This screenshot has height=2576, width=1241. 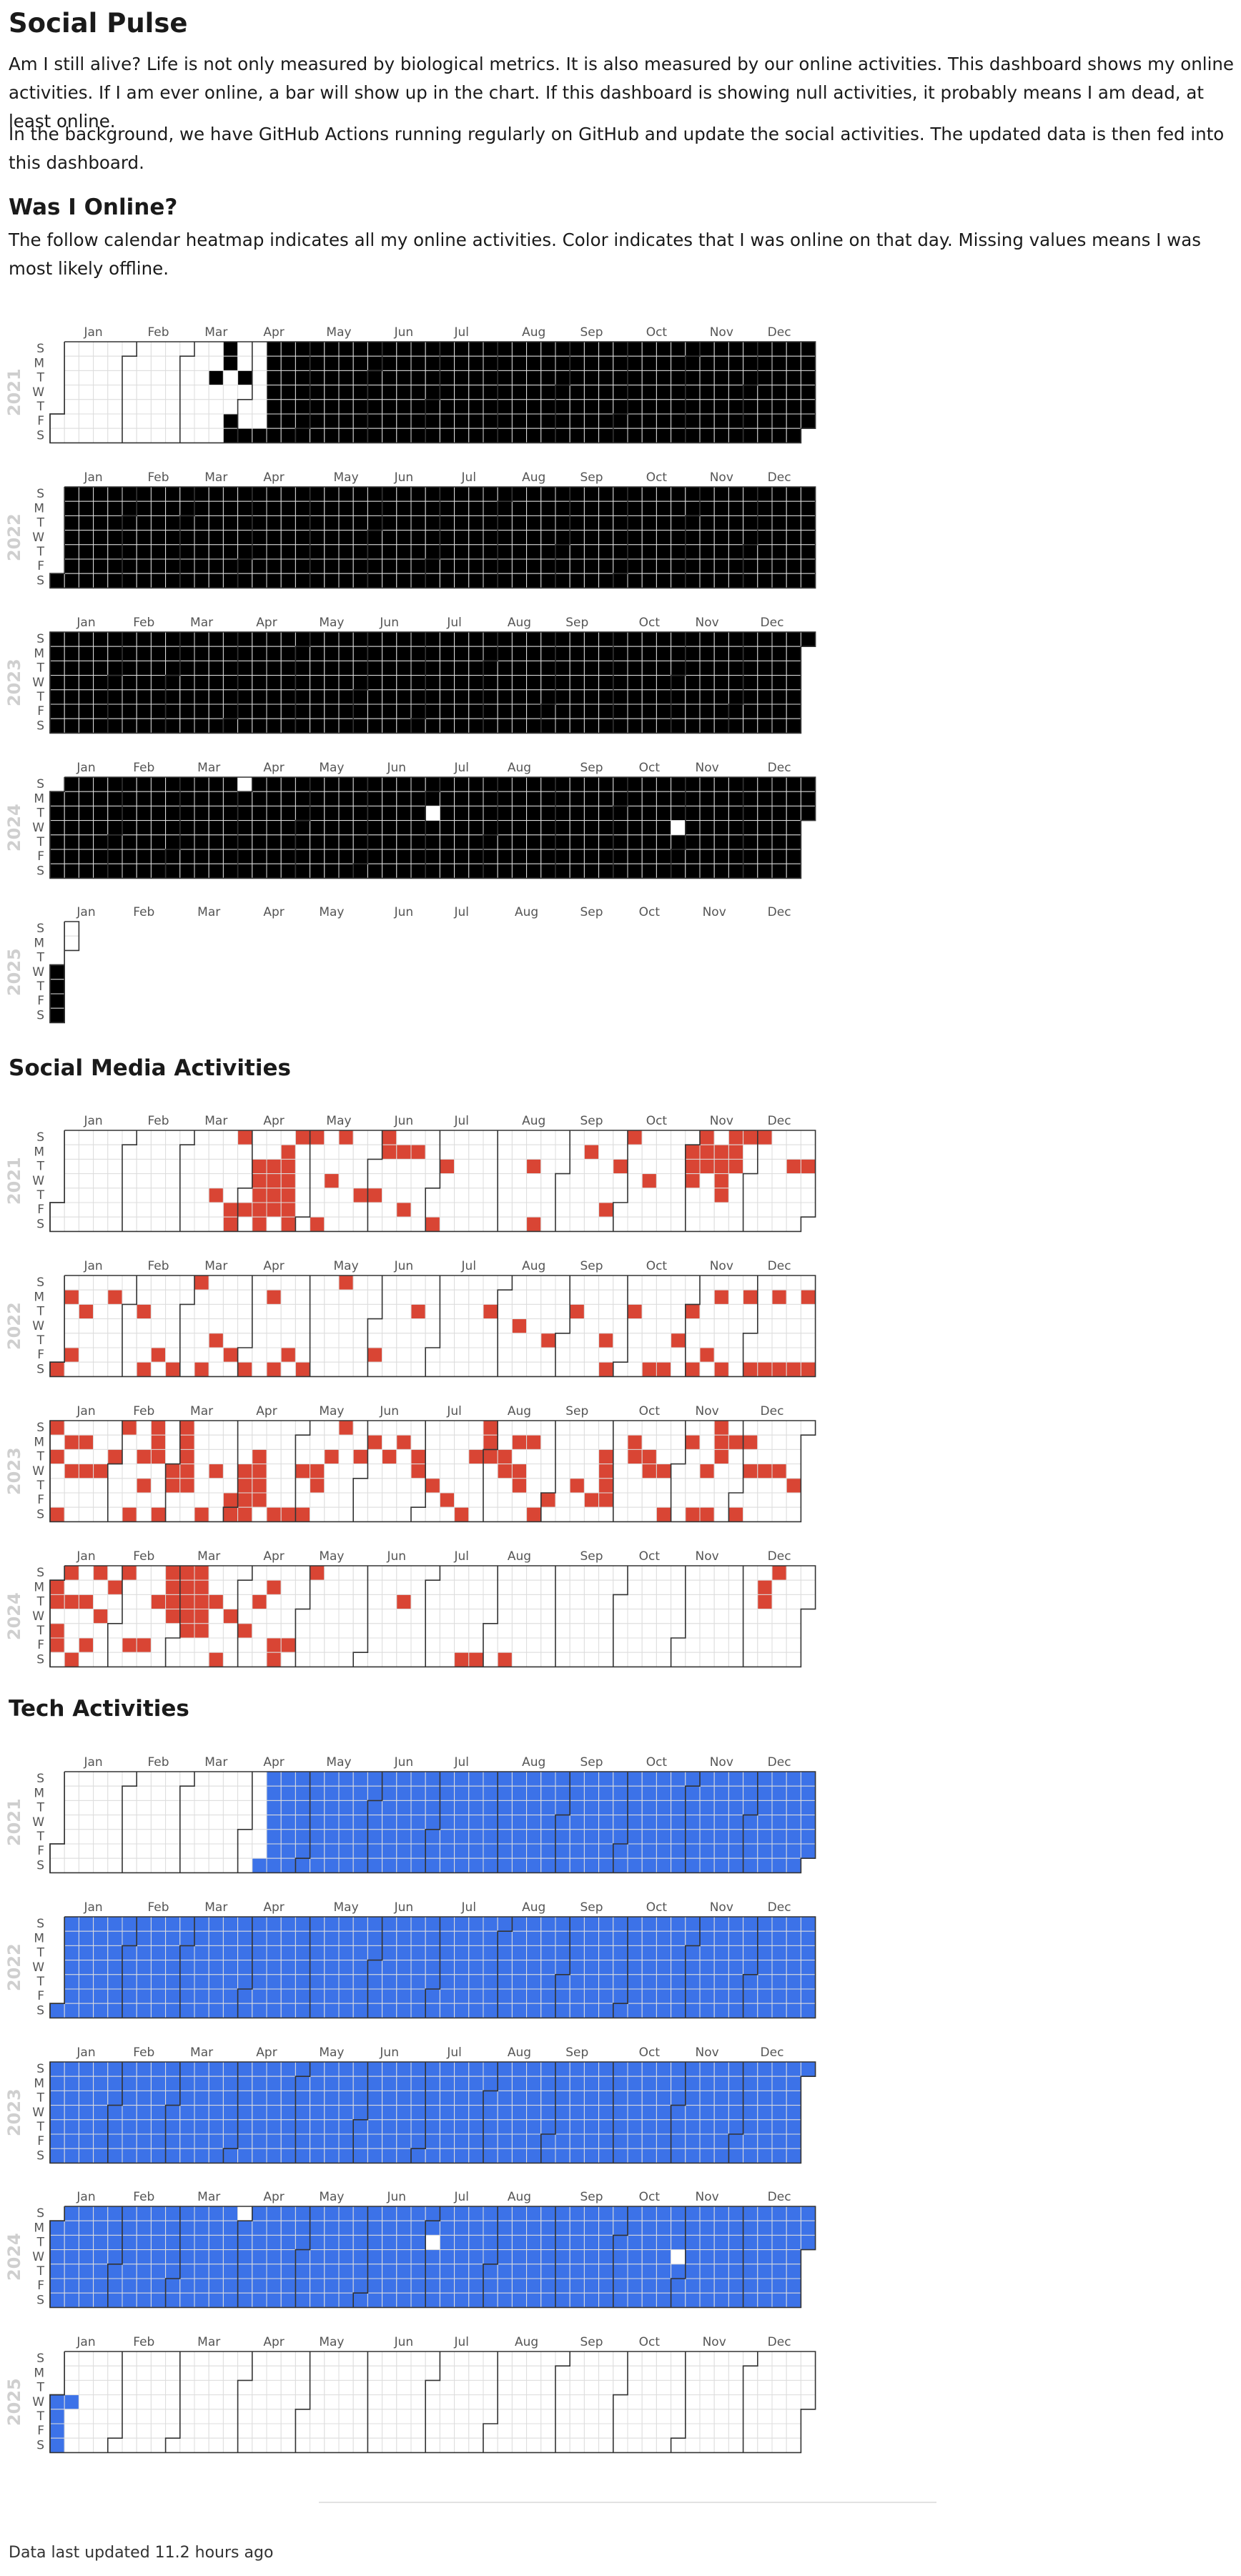 What do you see at coordinates (635, 1822) in the screenshot?
I see `day-cell-2021-10-06-active` at bounding box center [635, 1822].